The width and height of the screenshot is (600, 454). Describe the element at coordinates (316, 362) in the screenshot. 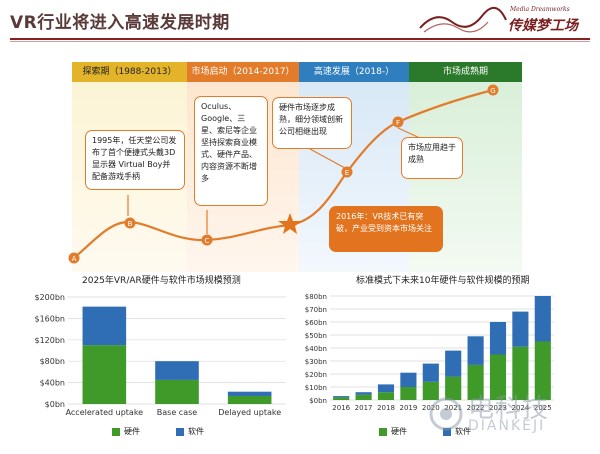

I see `y-tick-label: $30bn` at that location.